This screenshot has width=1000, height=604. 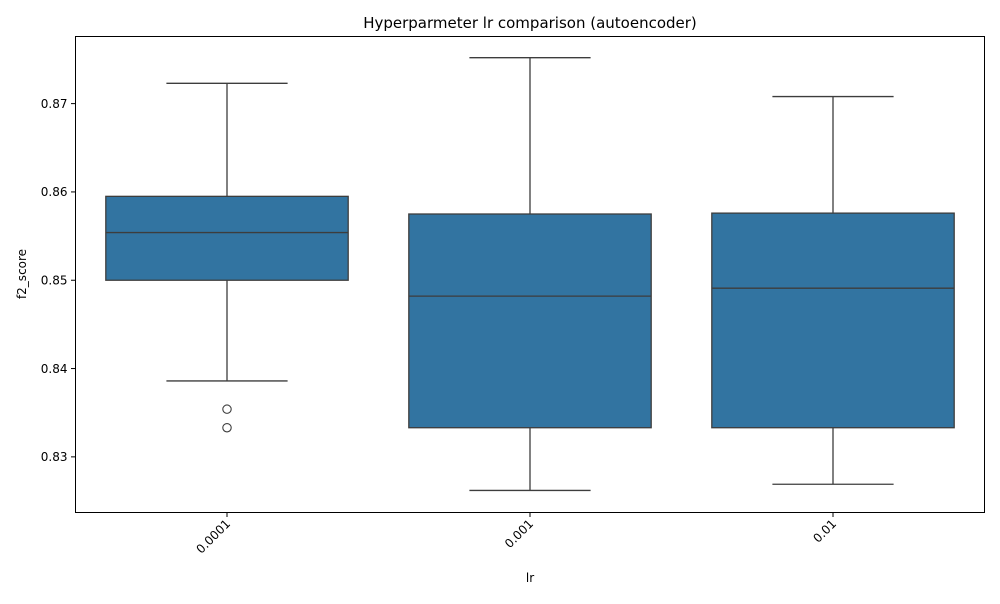 What do you see at coordinates (54, 104) in the screenshot?
I see `y-tick-label: 0.87` at bounding box center [54, 104].